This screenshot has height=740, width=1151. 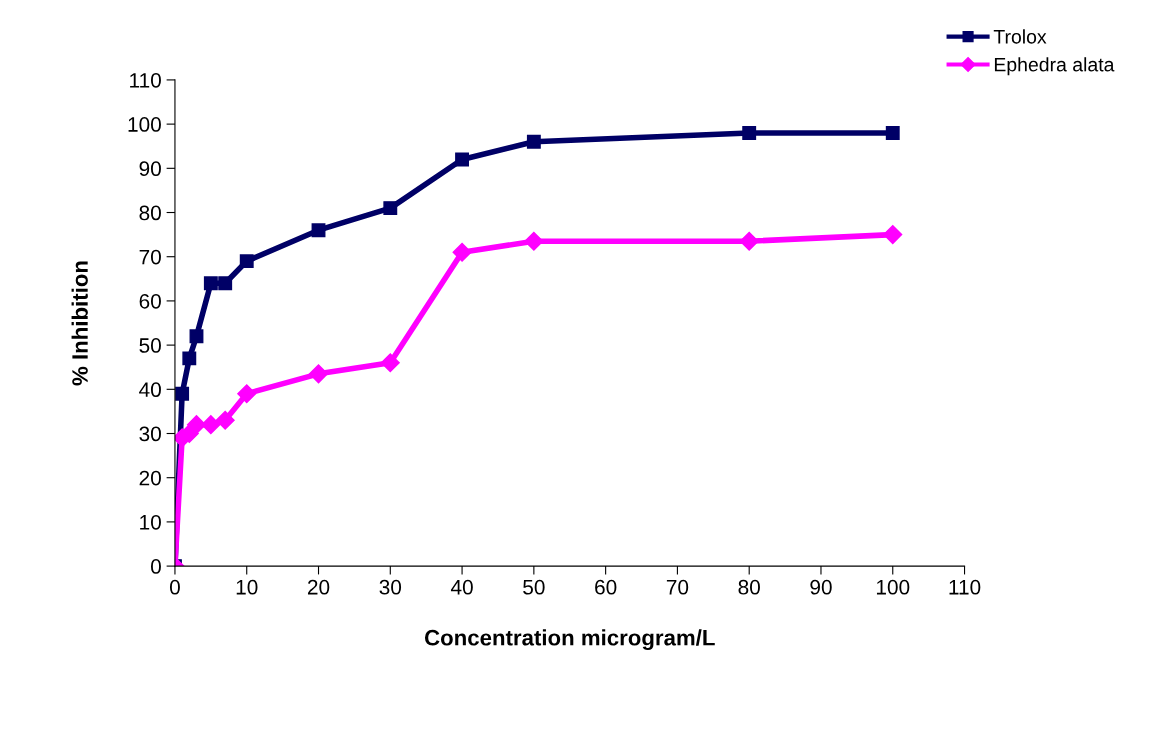 What do you see at coordinates (247, 587) in the screenshot?
I see `x-tick-label: 10` at bounding box center [247, 587].